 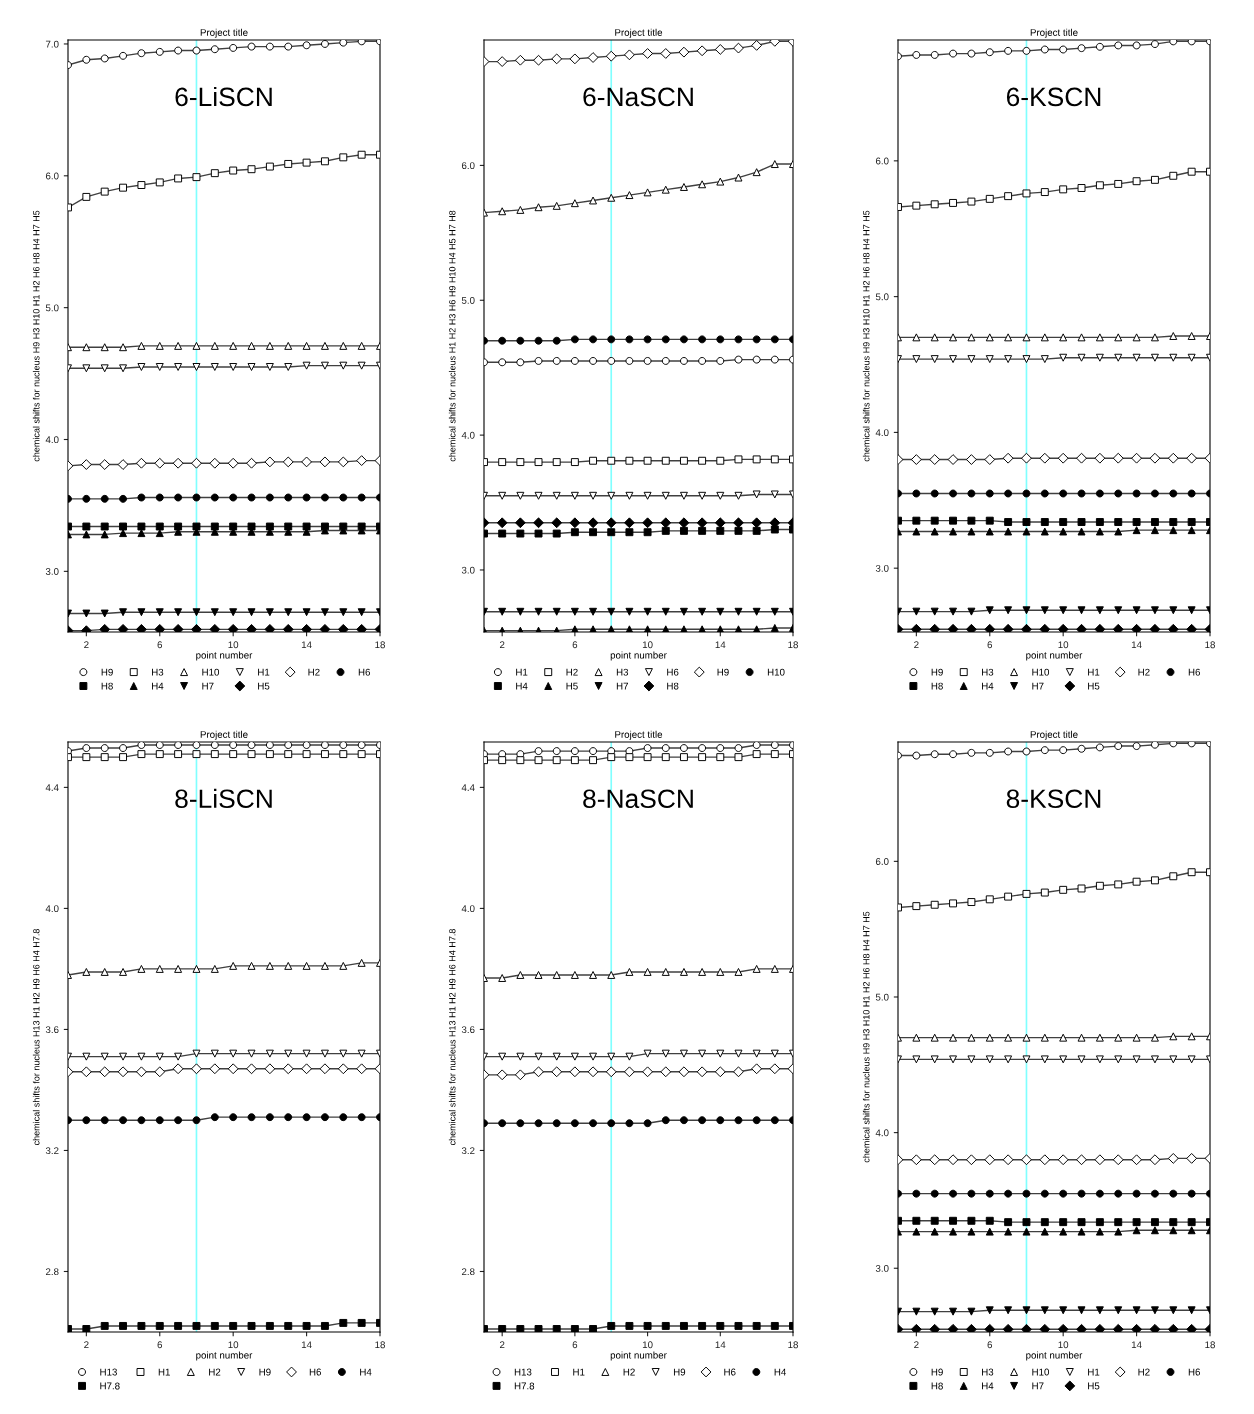 What do you see at coordinates (638, 97) in the screenshot?
I see `annotation: 6-NaSCN` at bounding box center [638, 97].